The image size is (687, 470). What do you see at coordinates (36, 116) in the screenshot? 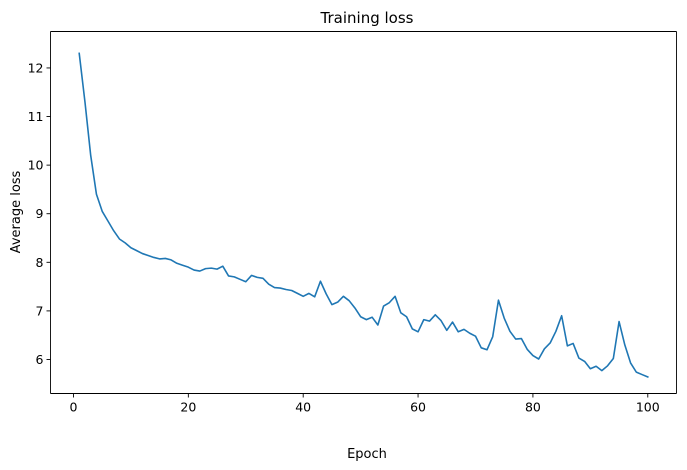
I see `y-tick-label: 11` at bounding box center [36, 116].